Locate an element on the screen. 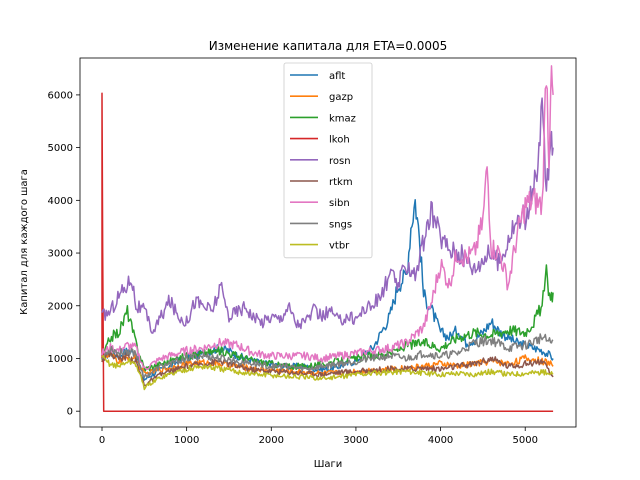 The height and width of the screenshot is (480, 640). x-tick-label: 4000 is located at coordinates (440, 440).